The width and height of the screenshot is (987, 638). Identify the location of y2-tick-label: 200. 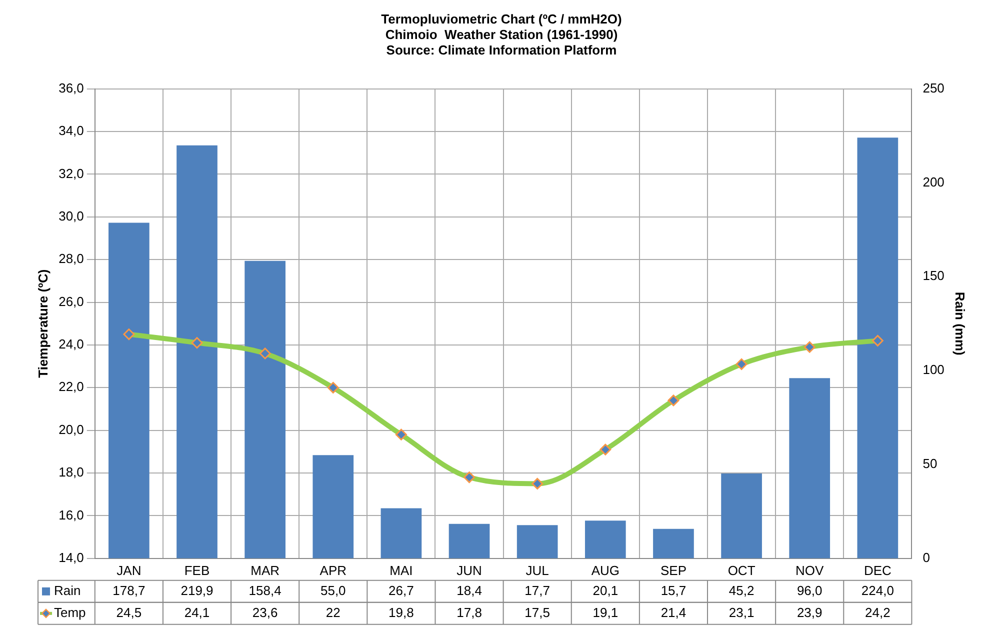
(933, 182).